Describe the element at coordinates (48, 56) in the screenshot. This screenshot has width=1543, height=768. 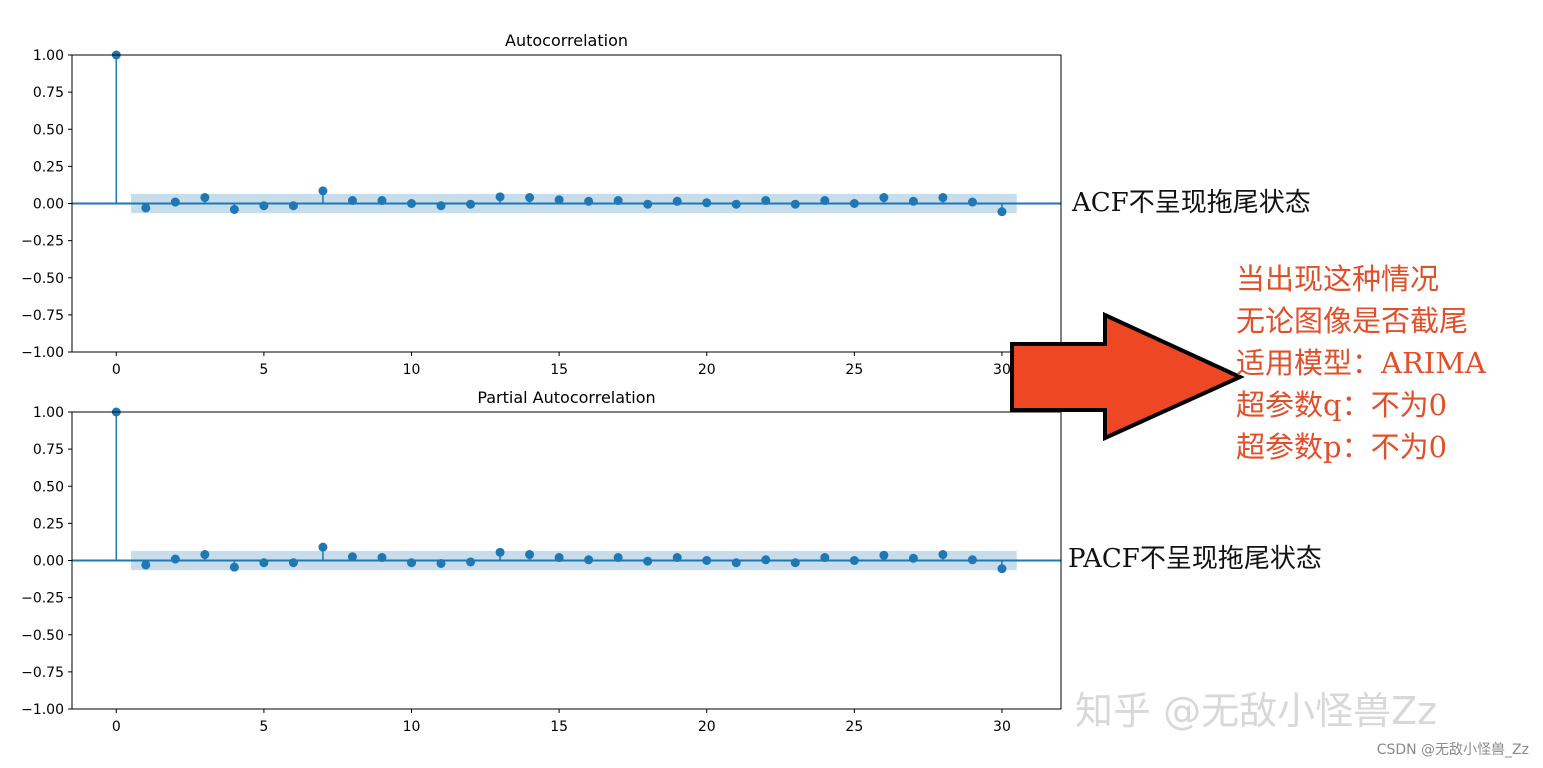
I see `acf-ytick-label: 1.00` at that location.